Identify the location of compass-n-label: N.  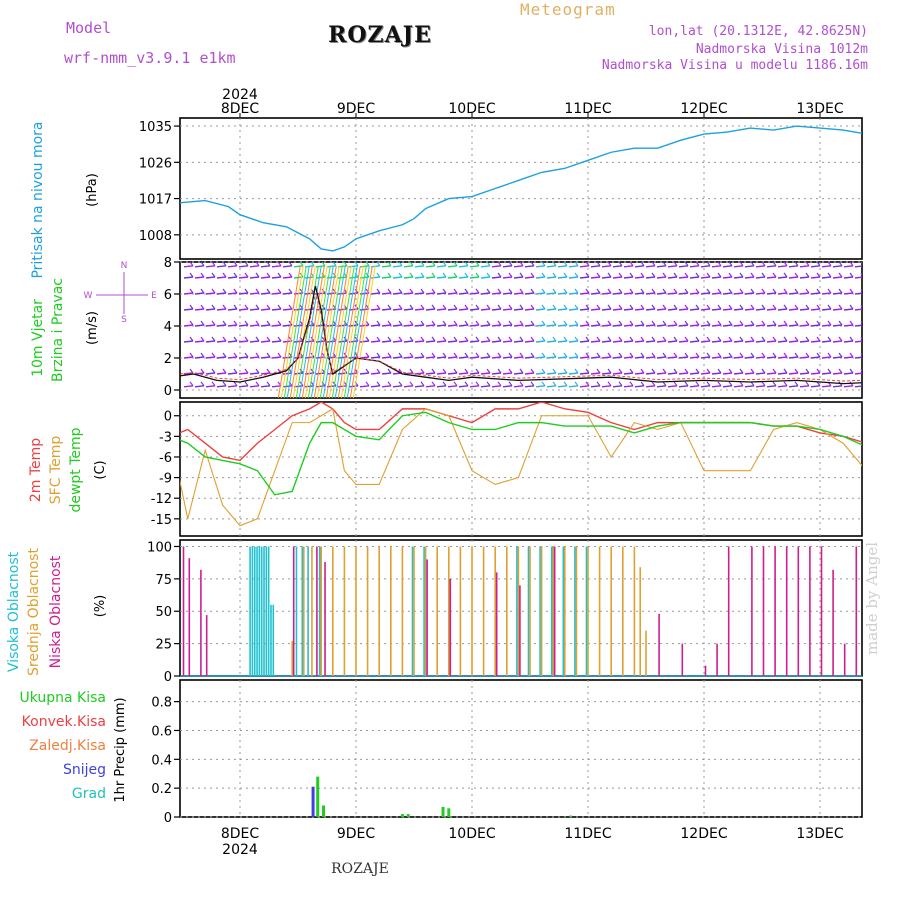
(124, 266).